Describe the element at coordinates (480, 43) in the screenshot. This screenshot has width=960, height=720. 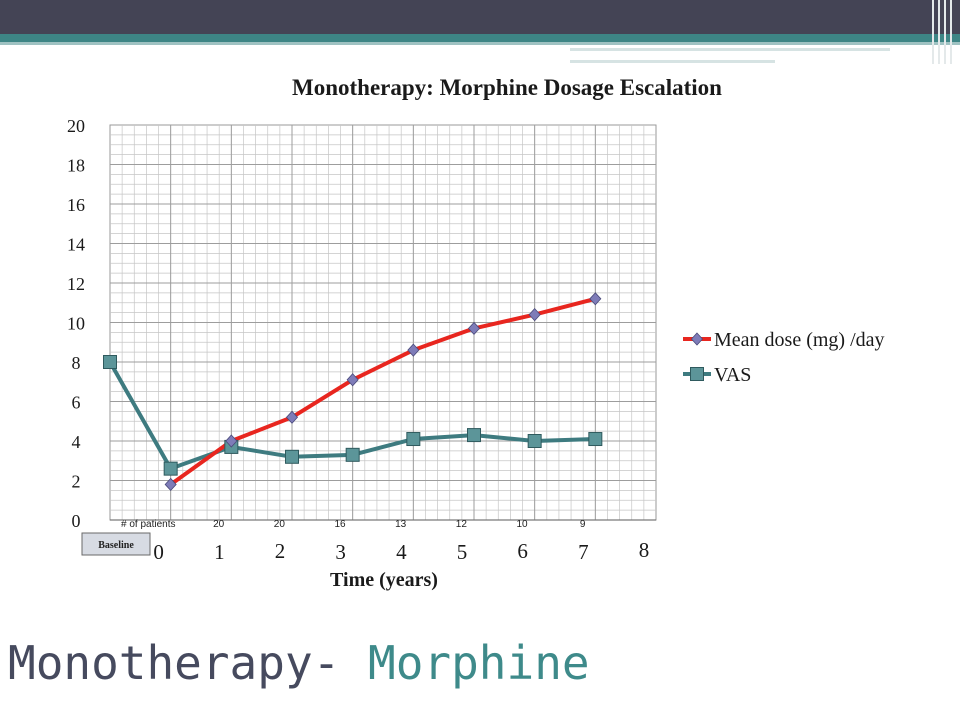
I see `header-divider-line` at that location.